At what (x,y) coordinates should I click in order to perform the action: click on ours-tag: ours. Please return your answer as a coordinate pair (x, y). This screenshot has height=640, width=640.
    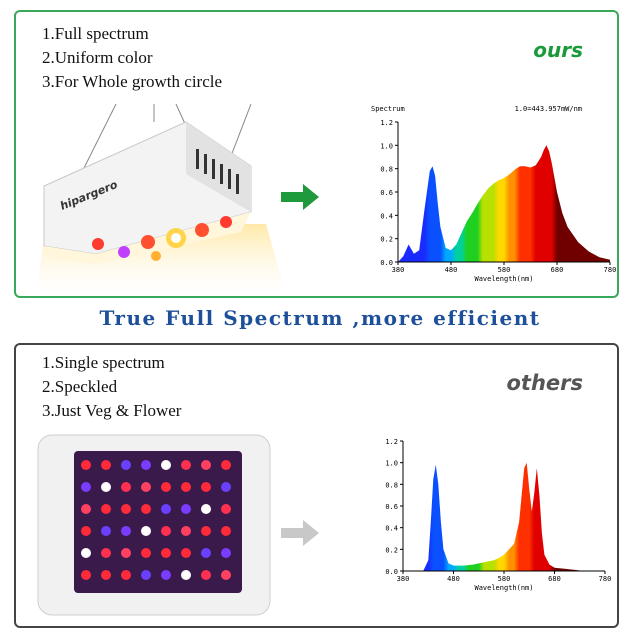
    Looking at the image, I should click on (558, 50).